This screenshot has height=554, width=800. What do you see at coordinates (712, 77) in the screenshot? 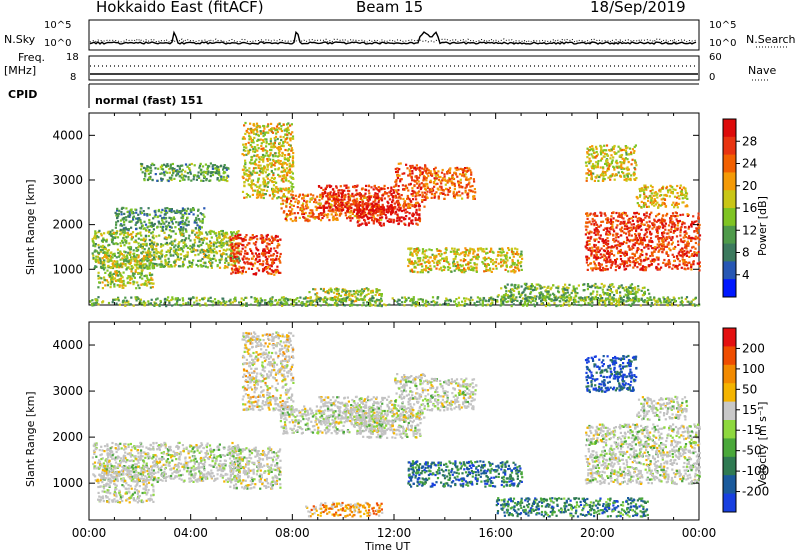
I see `nave-tick-low: 0` at bounding box center [712, 77].